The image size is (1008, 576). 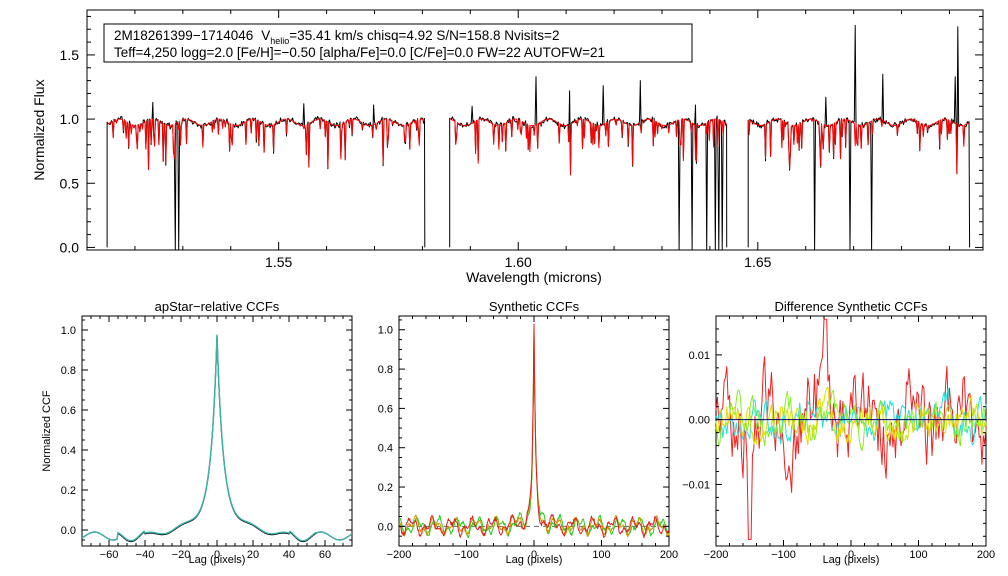 What do you see at coordinates (70, 183) in the screenshot?
I see `spectrum-ytick-label: 0.5` at bounding box center [70, 183].